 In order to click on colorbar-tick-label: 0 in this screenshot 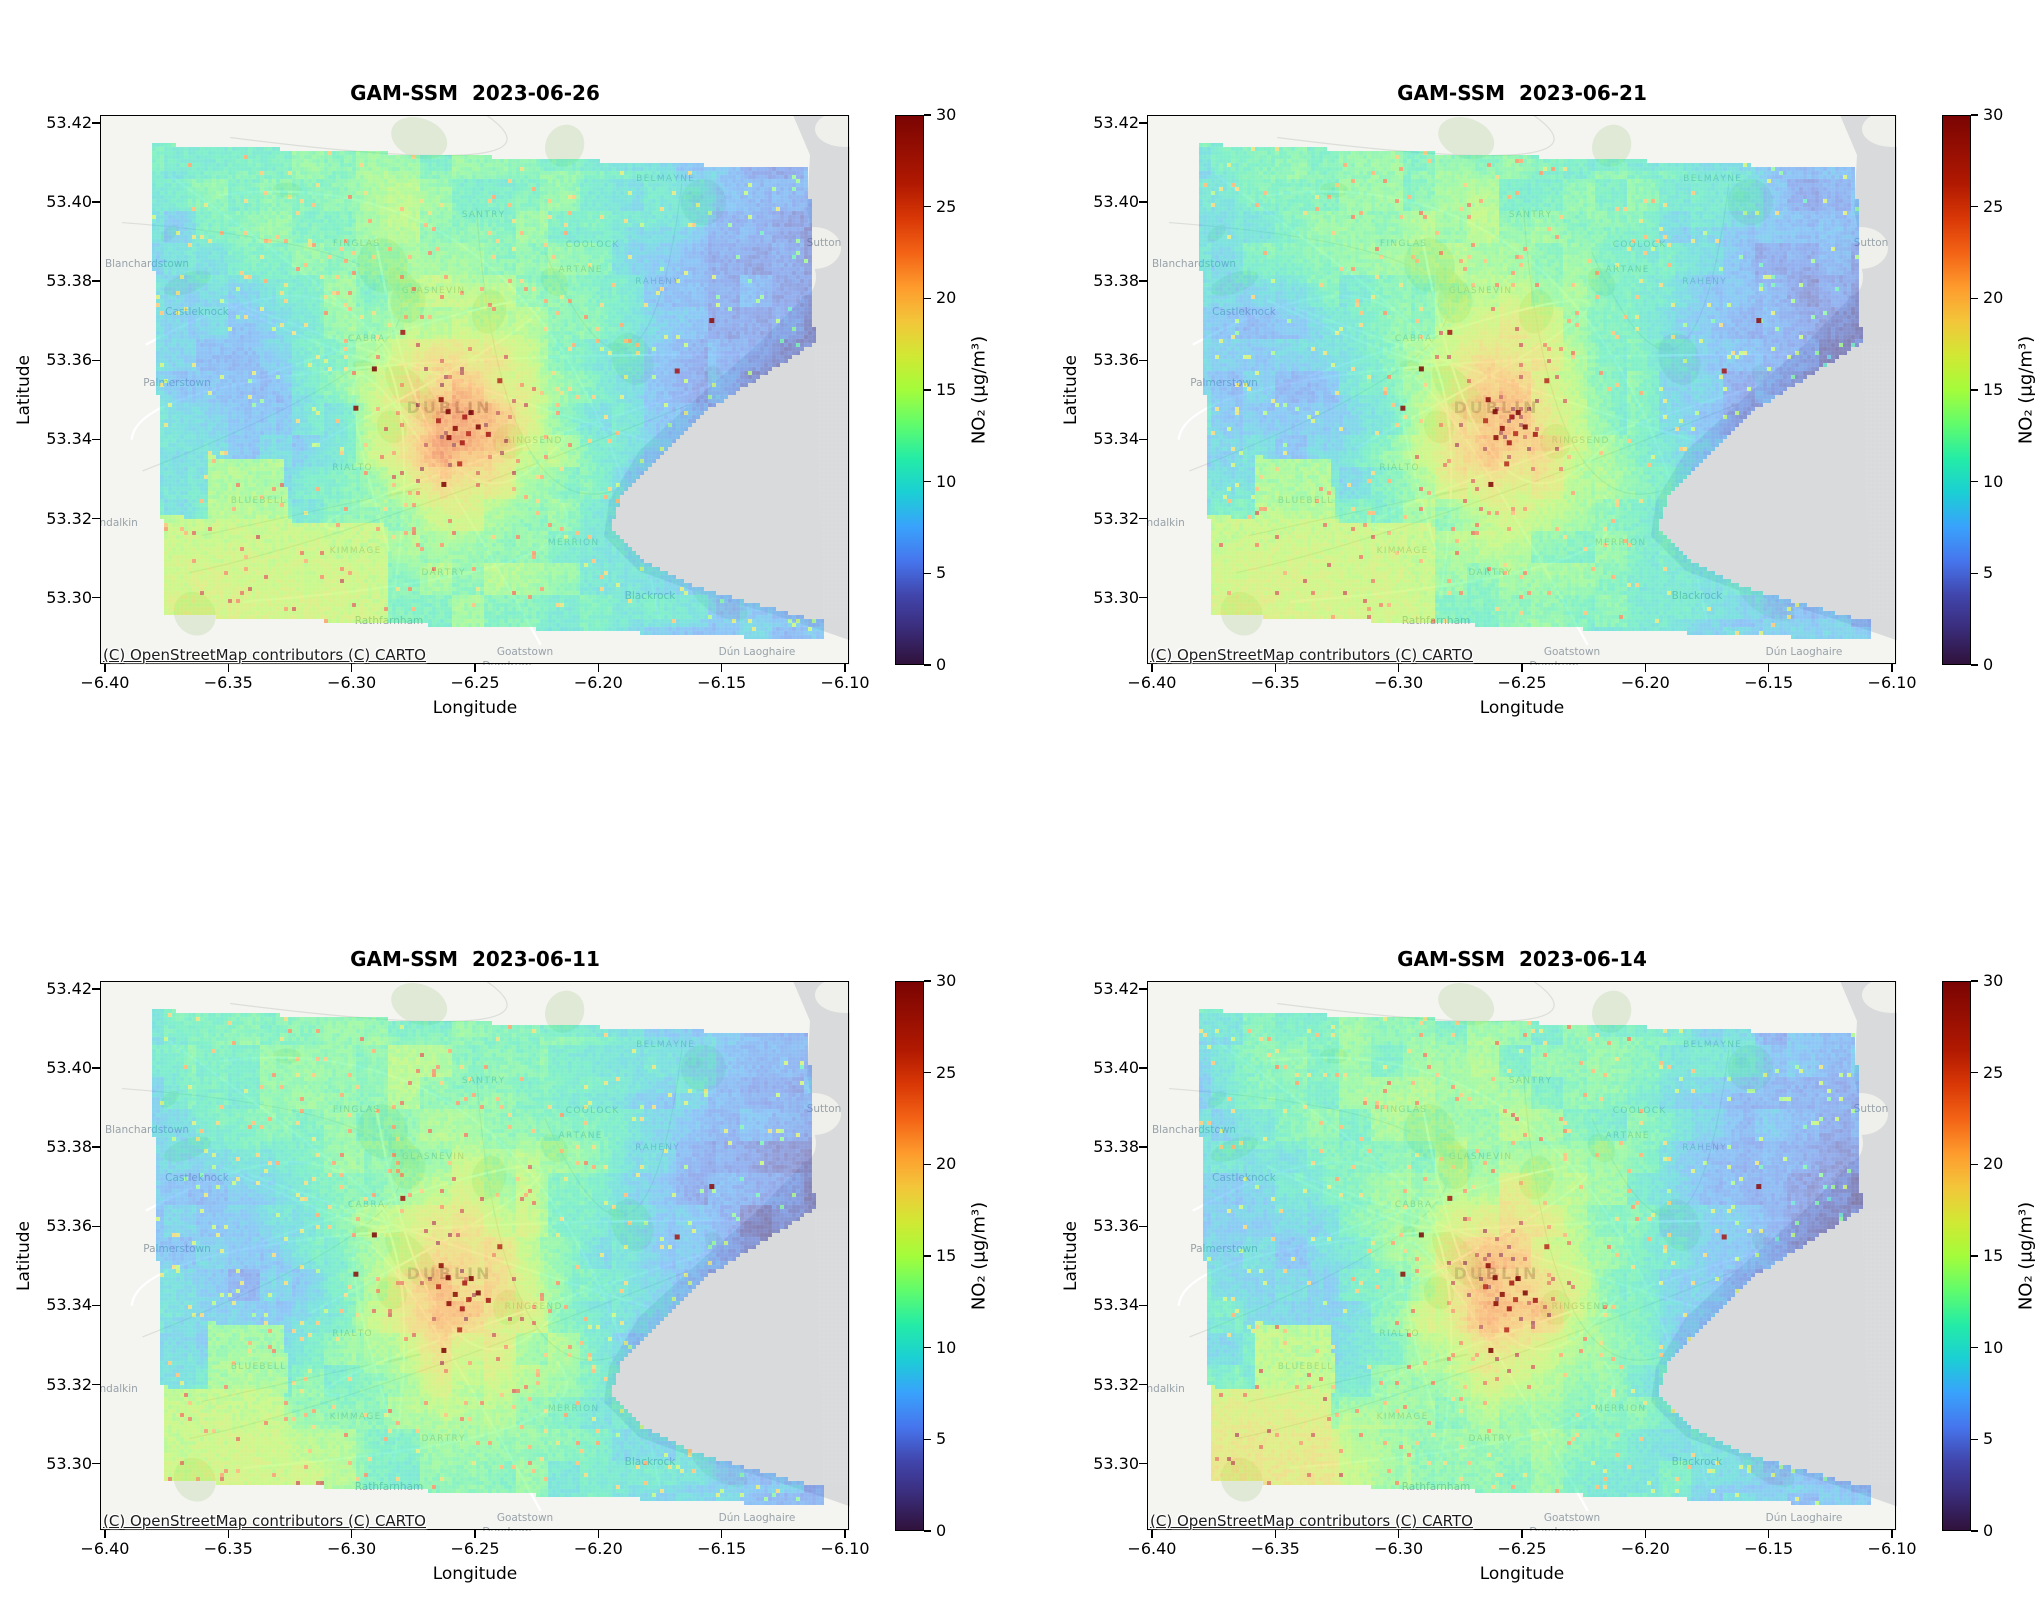, I will do `click(1988, 664)`.